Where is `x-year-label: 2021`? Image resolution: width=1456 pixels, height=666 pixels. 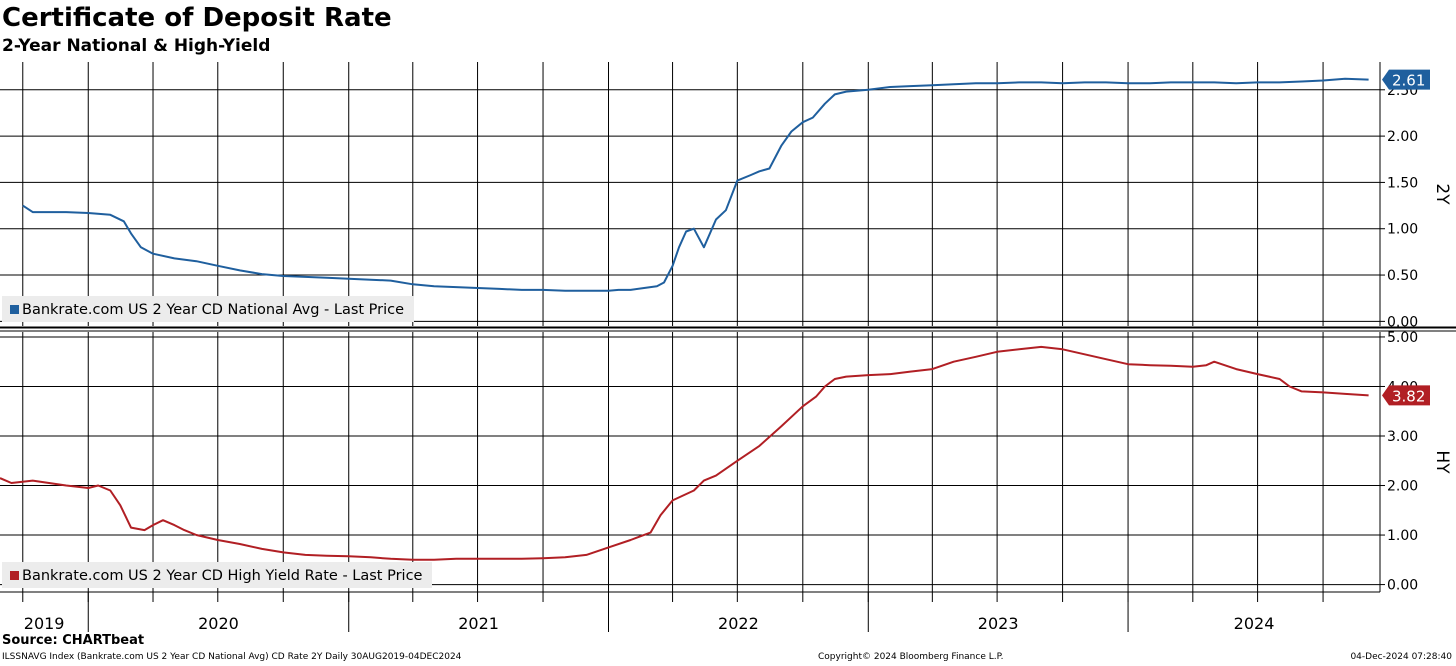 x-year-label: 2021 is located at coordinates (478, 623).